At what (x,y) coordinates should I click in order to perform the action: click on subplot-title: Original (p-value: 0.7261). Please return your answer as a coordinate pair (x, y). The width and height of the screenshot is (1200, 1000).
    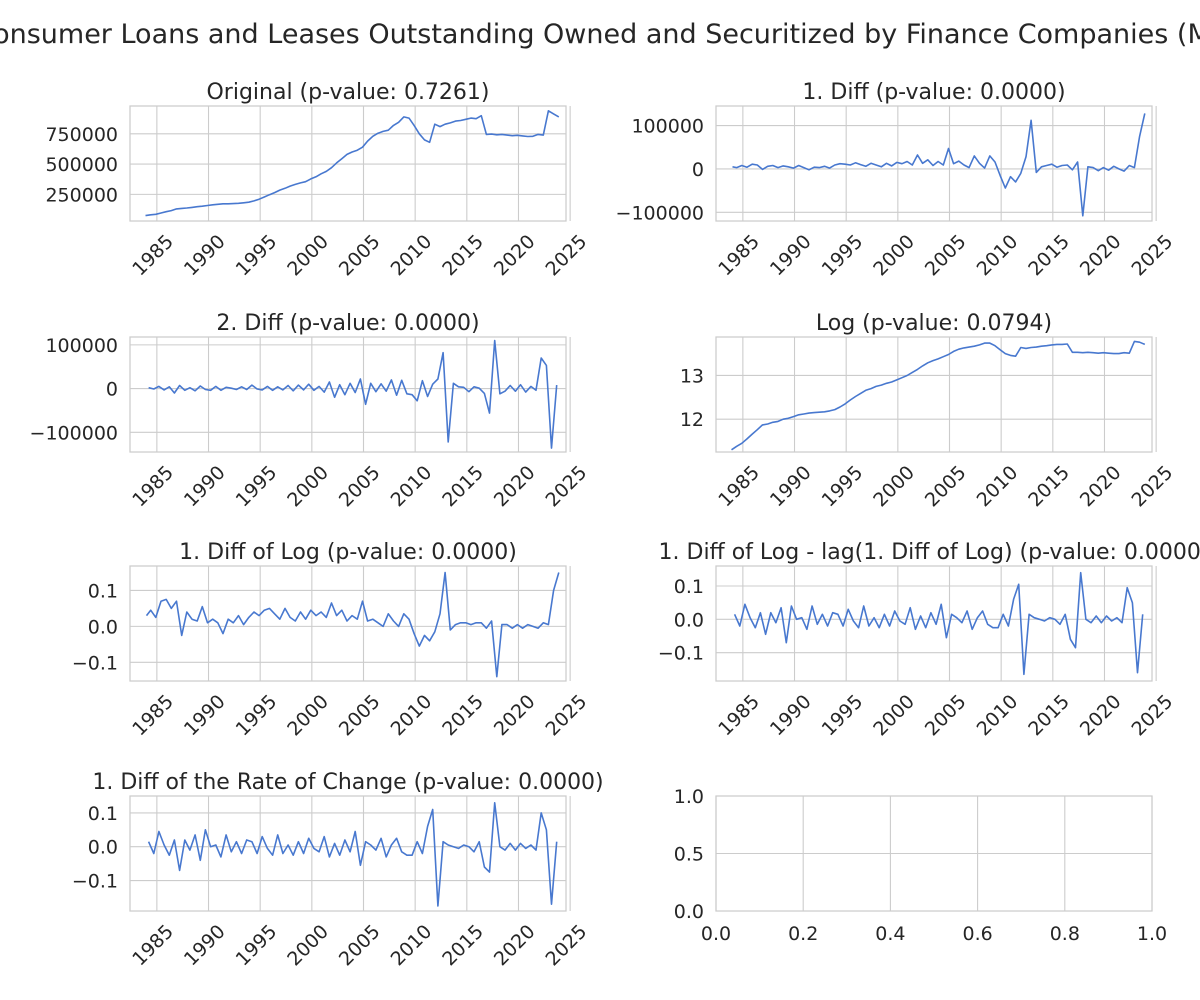
    Looking at the image, I should click on (347, 92).